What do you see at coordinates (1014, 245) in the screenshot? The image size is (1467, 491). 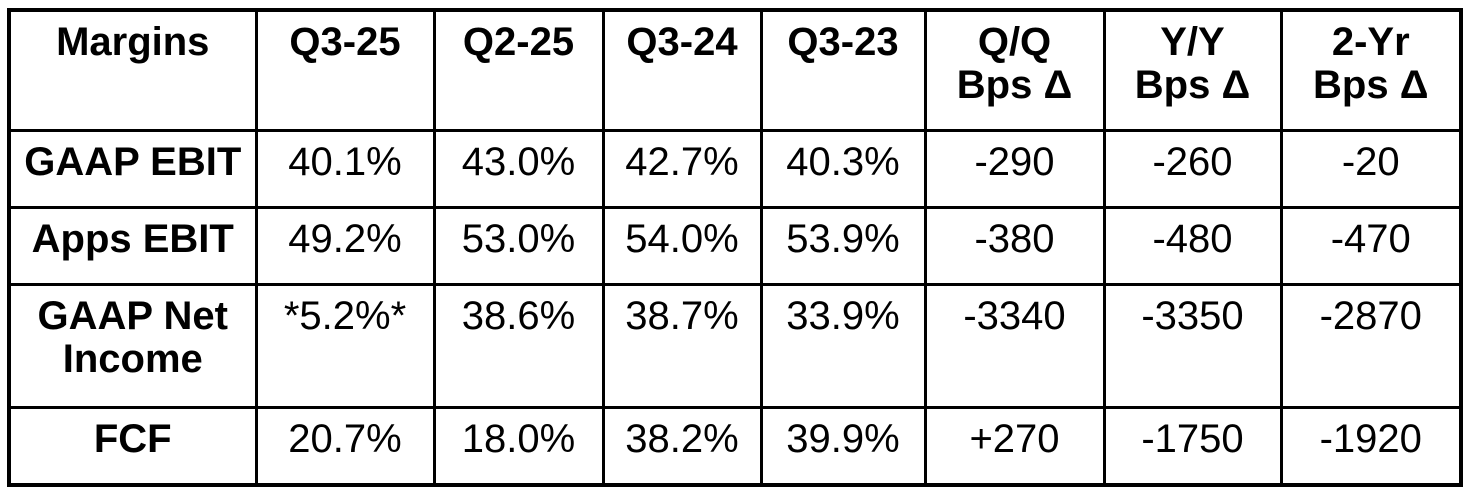 I see `data-cell: -380` at bounding box center [1014, 245].